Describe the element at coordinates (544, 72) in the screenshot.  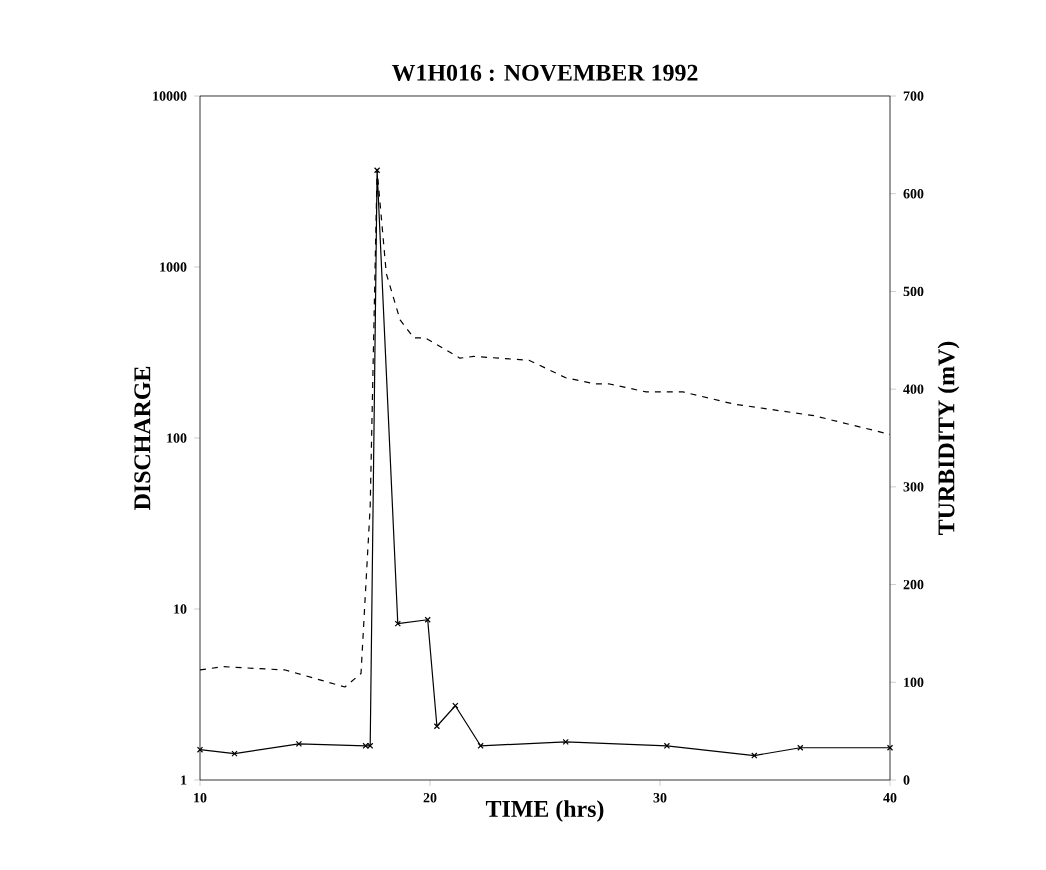
I see `chart-title: W1H016 : NOVEMBER 1992` at that location.